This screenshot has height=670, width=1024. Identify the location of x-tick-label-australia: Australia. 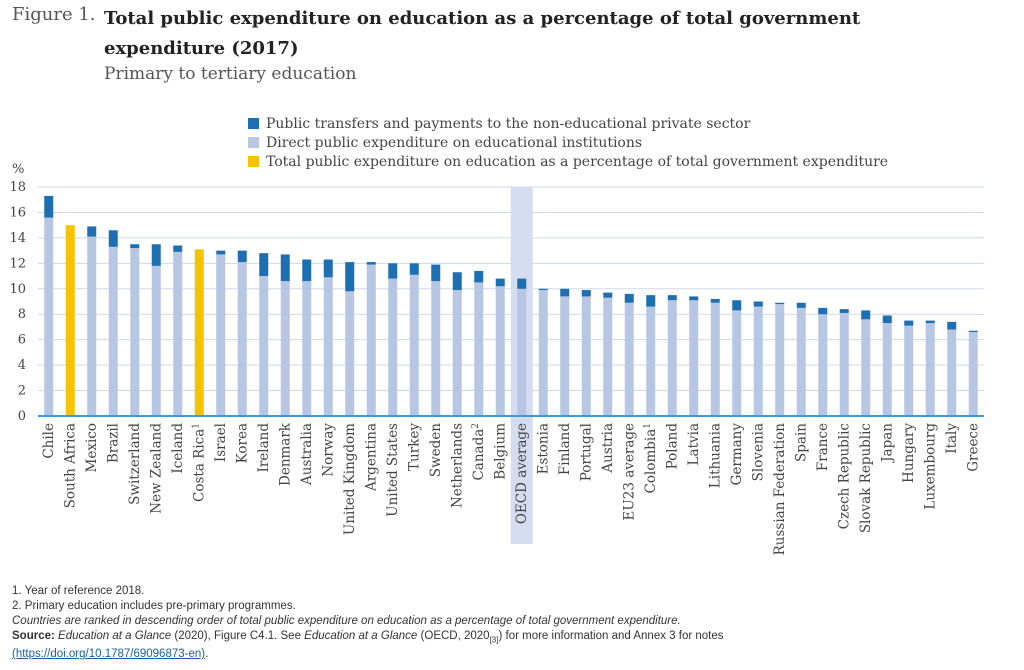
(307, 454).